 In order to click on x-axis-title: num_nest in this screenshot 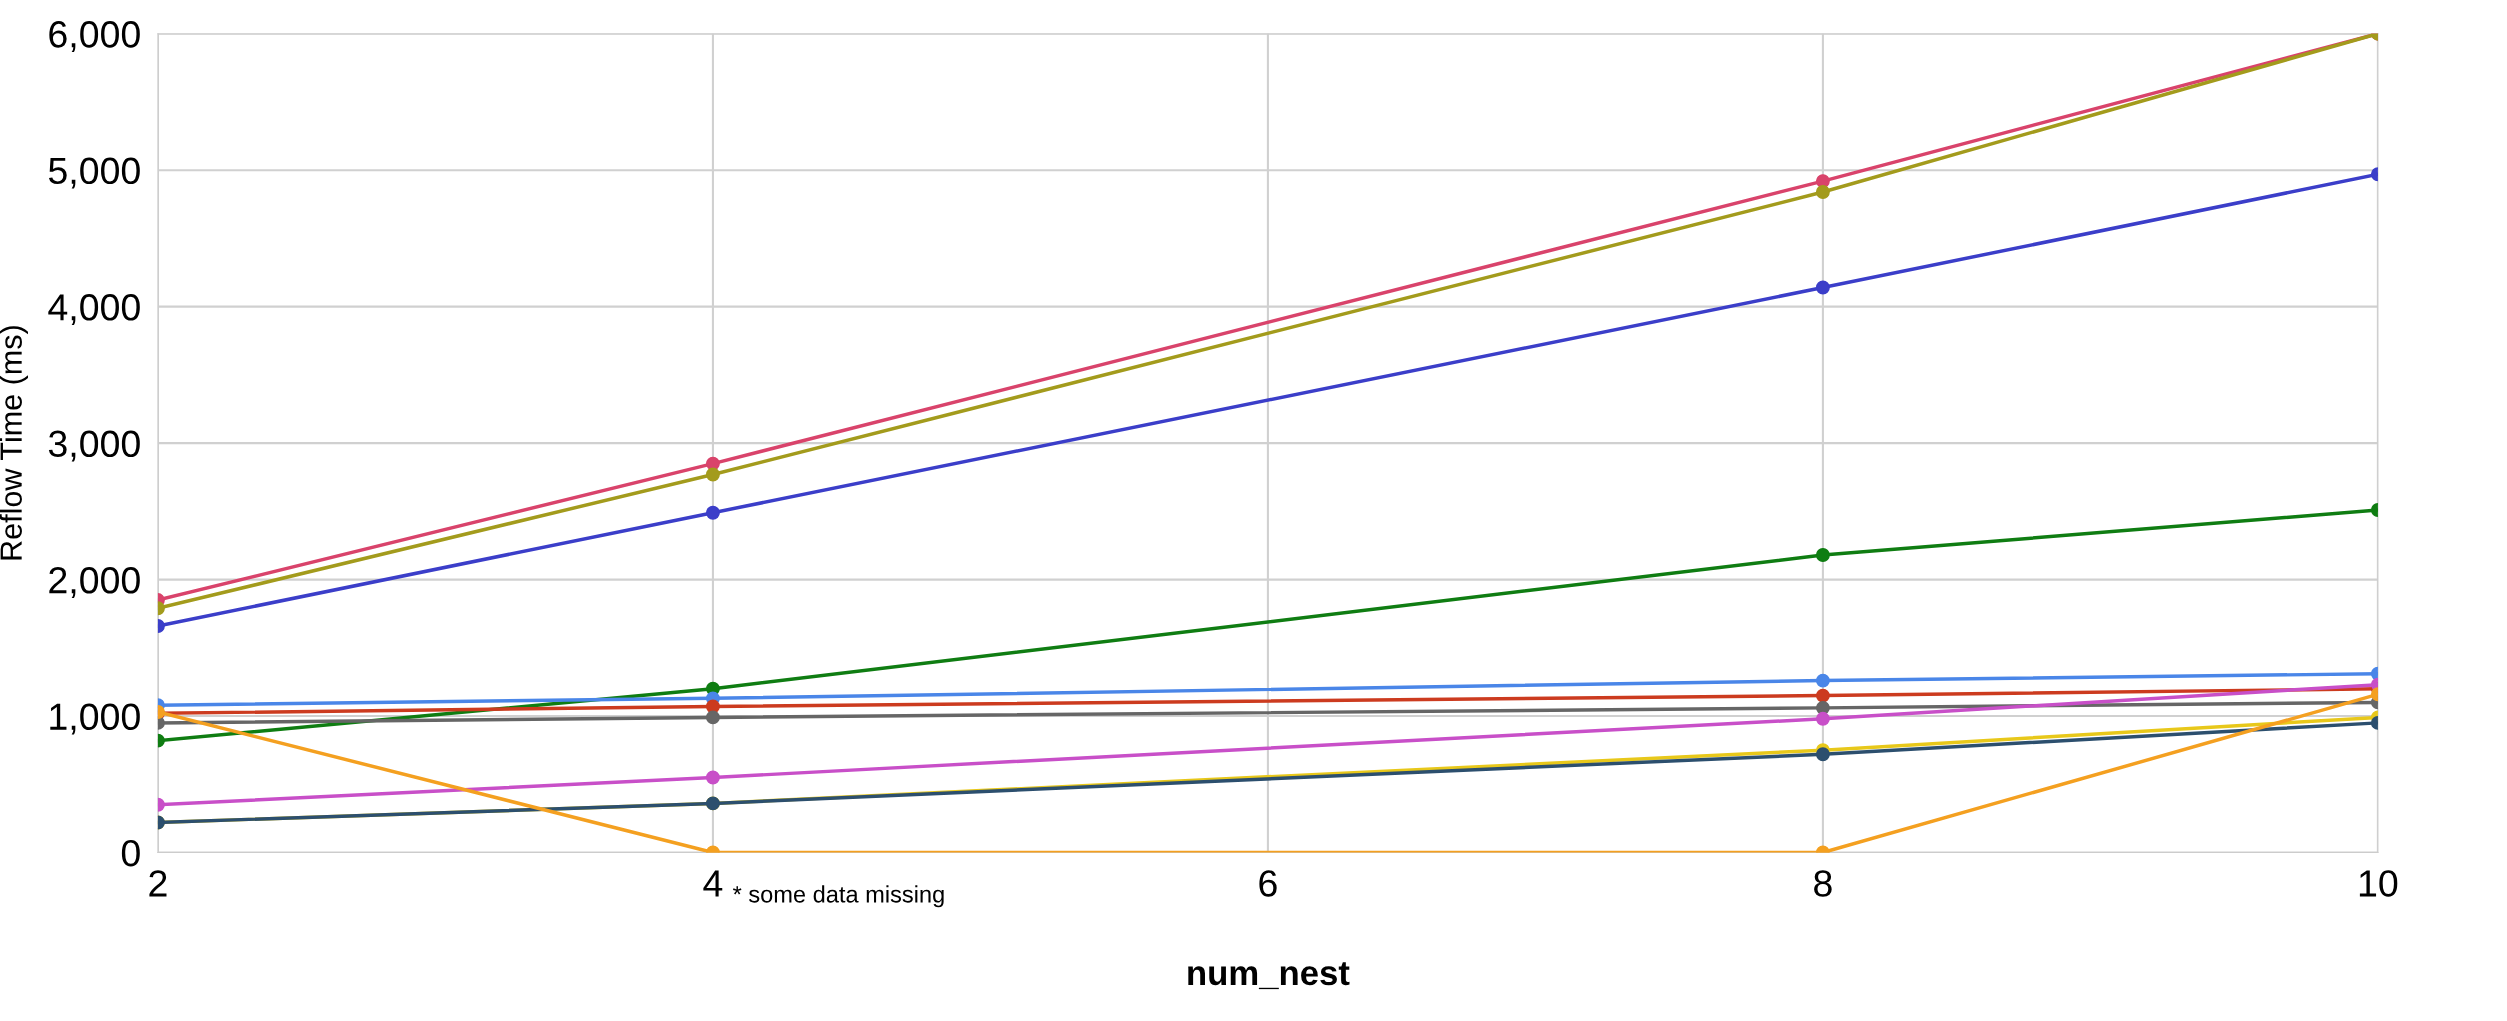, I will do `click(1269, 976)`.